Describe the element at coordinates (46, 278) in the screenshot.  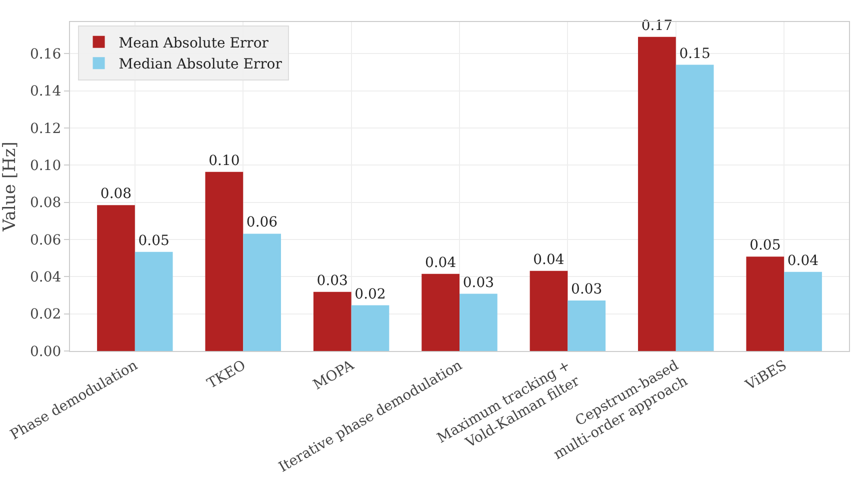
I see `text: 0.04` at that location.